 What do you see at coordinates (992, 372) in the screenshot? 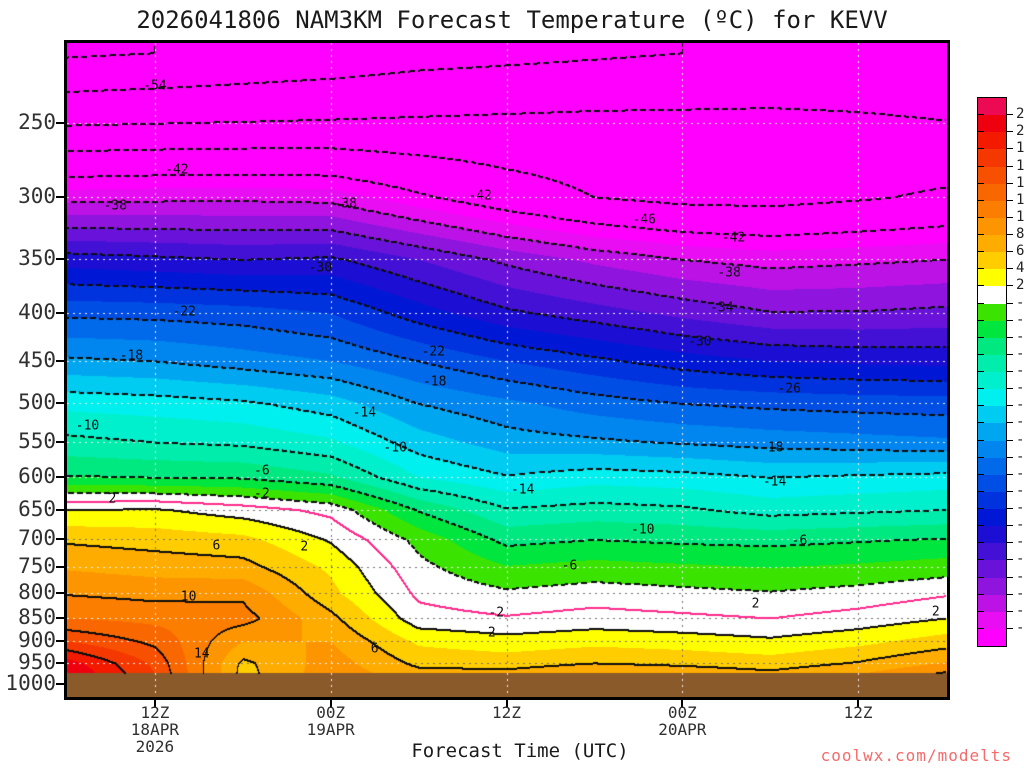
I see `colorbar-swatches` at bounding box center [992, 372].